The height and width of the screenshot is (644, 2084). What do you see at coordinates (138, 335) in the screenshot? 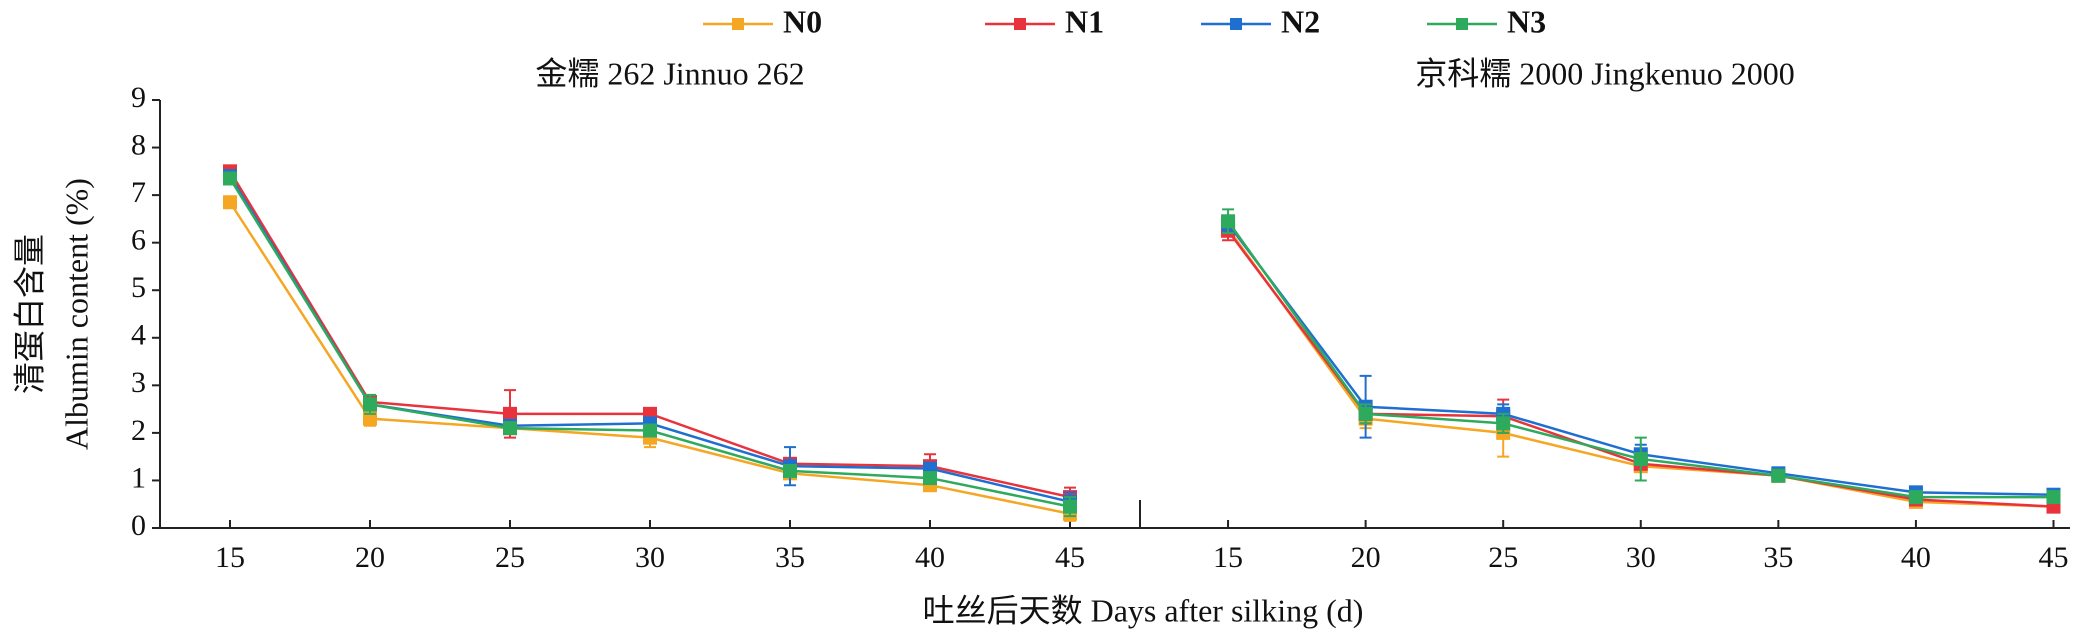
I see `y-tick-label: 4` at bounding box center [138, 335].